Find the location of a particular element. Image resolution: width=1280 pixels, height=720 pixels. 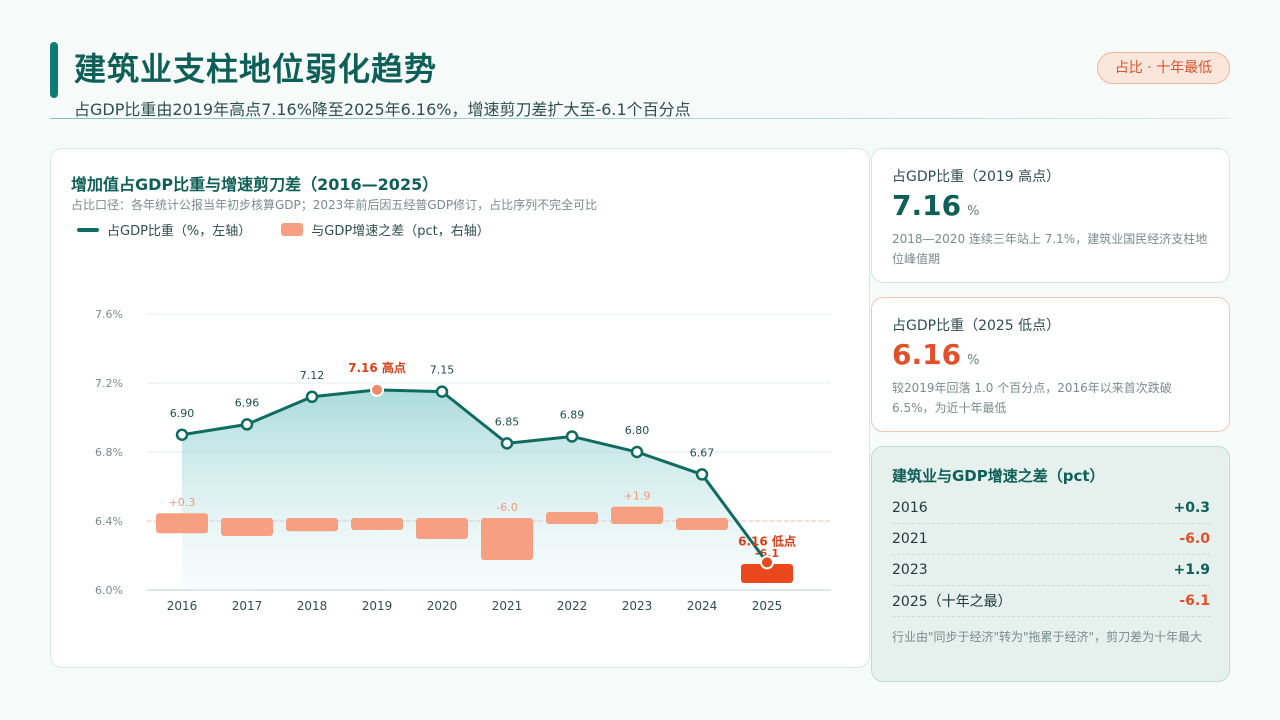

x-tick-label: 2020 is located at coordinates (442, 606).